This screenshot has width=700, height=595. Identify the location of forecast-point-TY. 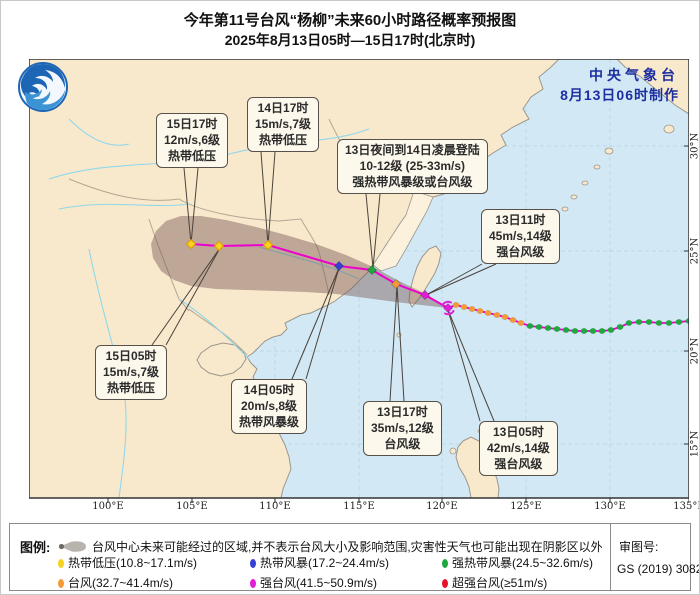
(396, 284).